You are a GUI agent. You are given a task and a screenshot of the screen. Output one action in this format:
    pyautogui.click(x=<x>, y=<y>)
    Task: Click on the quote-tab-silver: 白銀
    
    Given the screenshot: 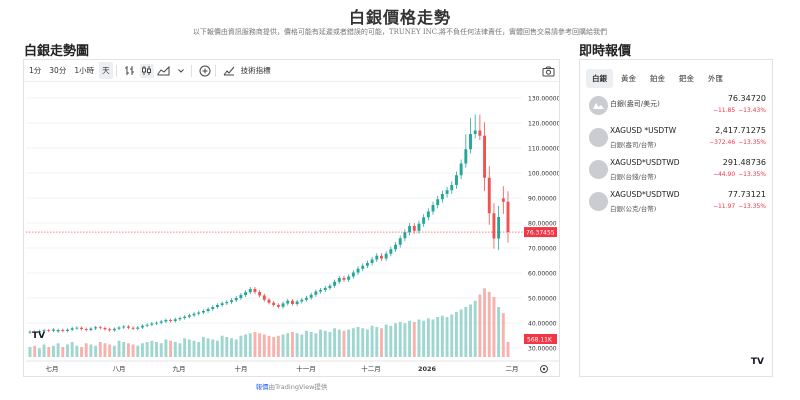 What is the action you would take?
    pyautogui.click(x=599, y=78)
    